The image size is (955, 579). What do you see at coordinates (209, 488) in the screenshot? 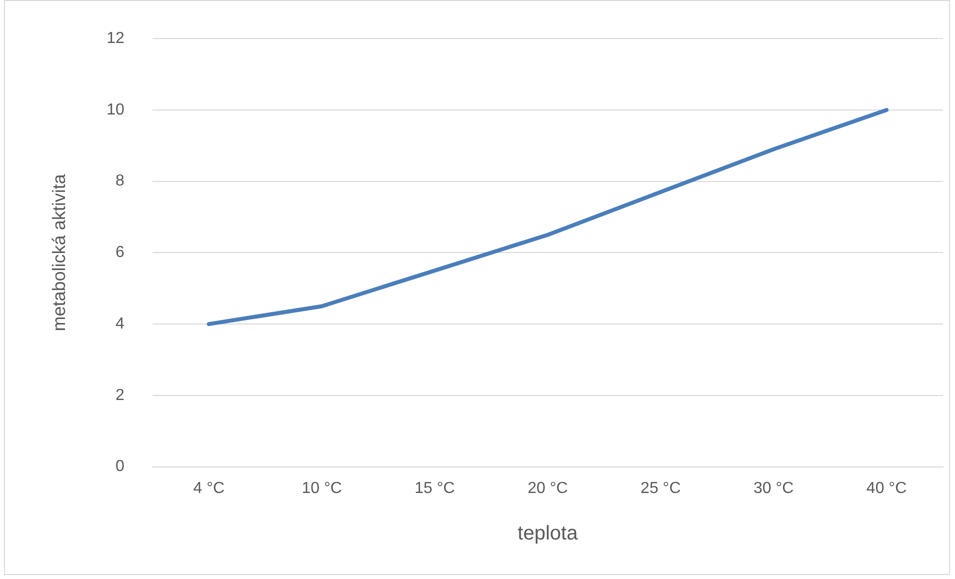
I see `x-tick-label: 4 °C` at bounding box center [209, 488].